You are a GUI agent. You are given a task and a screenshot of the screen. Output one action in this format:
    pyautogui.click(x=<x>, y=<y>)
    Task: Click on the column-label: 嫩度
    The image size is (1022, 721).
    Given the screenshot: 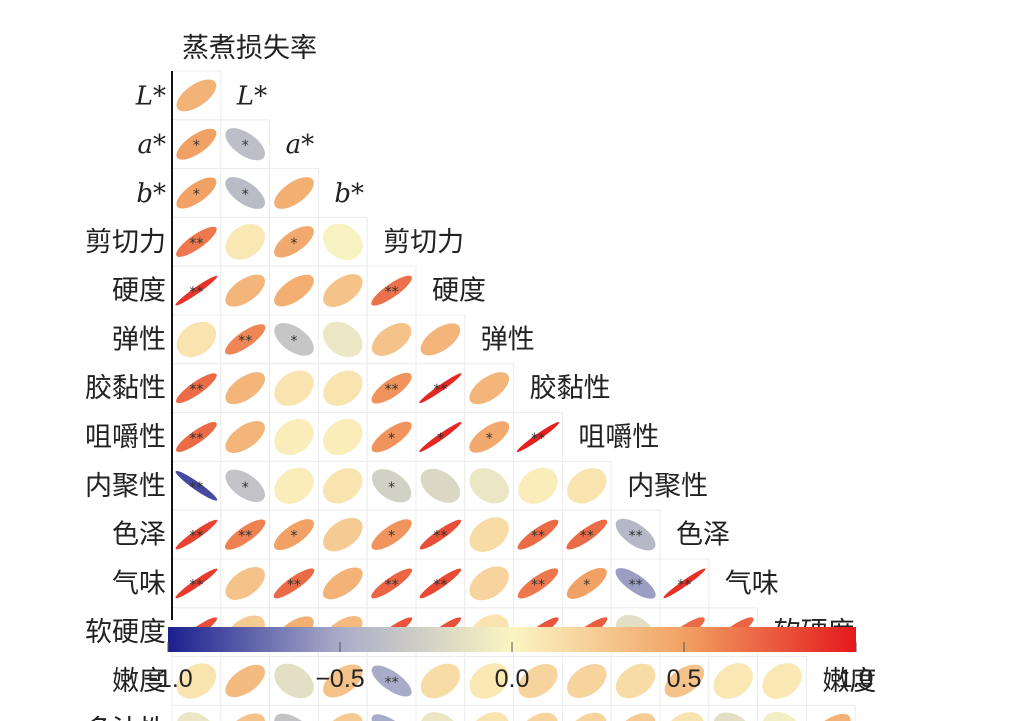 What is the action you would take?
    pyautogui.click(x=849, y=681)
    